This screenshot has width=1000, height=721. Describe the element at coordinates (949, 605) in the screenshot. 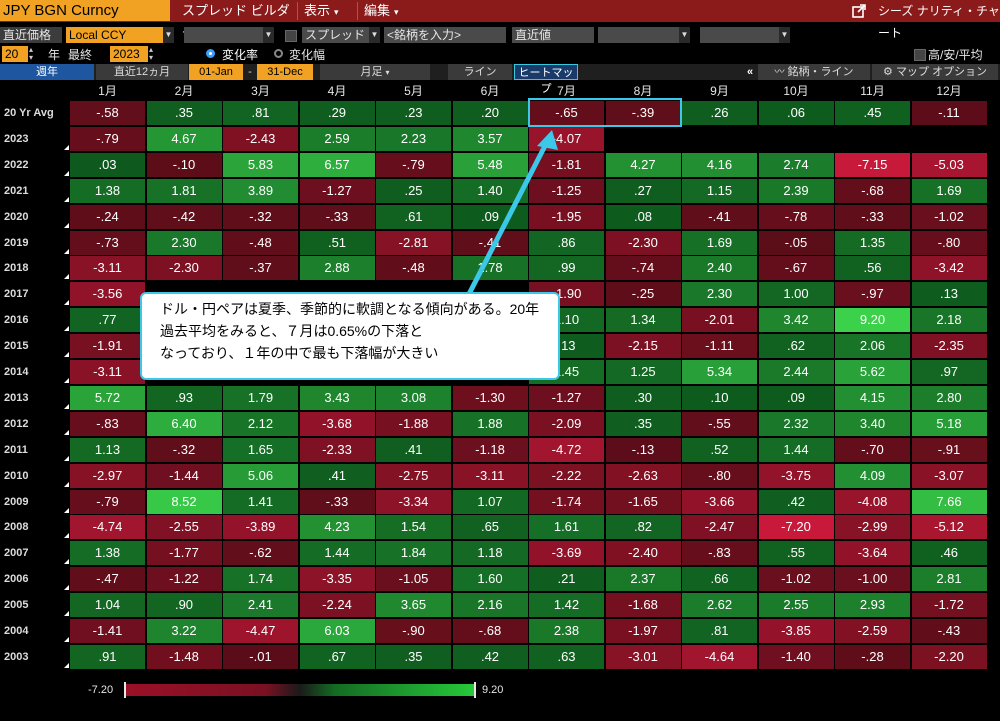

I see `heatmap-cell: -1.72` at that location.